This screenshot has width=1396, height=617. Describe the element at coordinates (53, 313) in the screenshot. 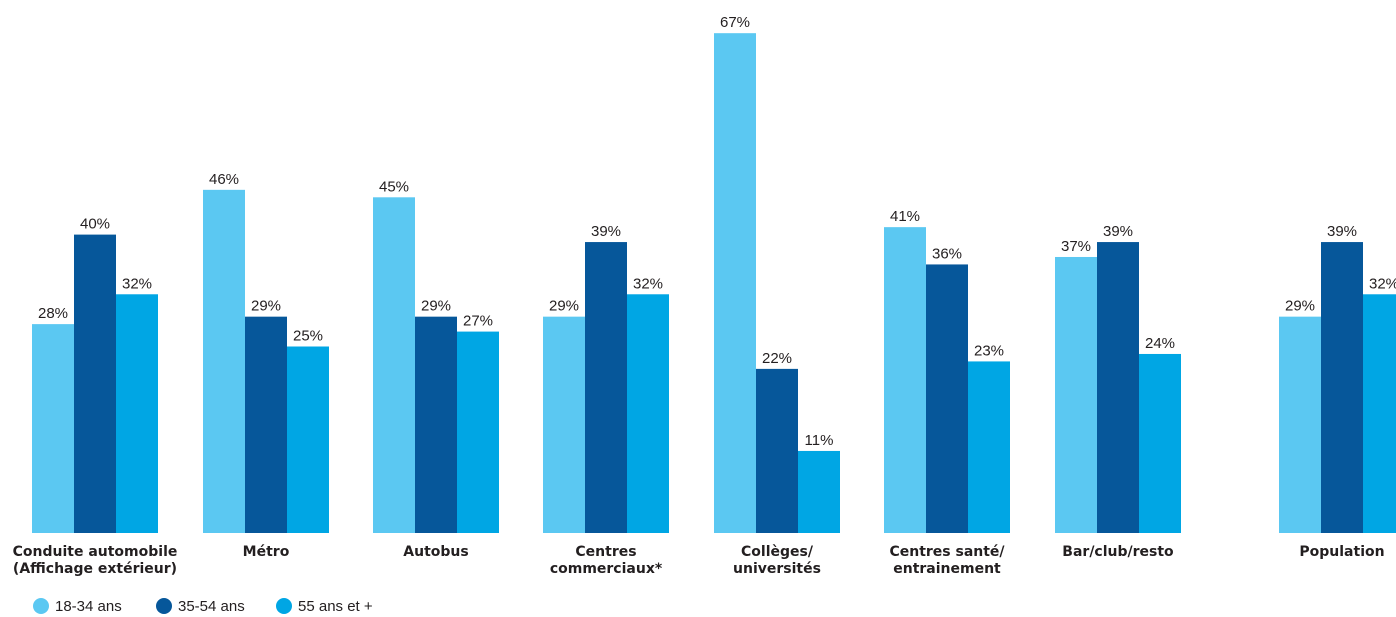

I see `value-label: 28%` at that location.